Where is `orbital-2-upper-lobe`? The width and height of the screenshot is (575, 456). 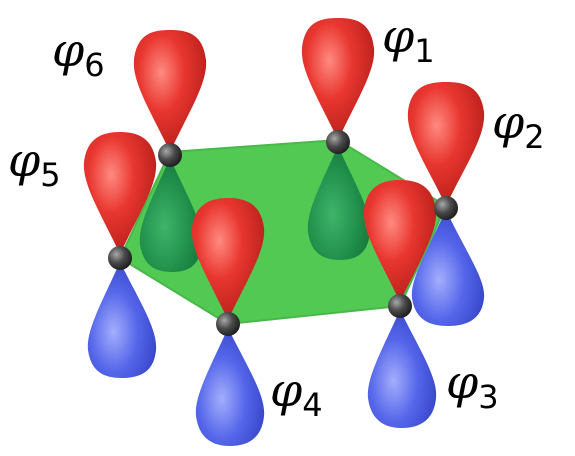
orbital-2-upper-lobe is located at coordinates (446, 144).